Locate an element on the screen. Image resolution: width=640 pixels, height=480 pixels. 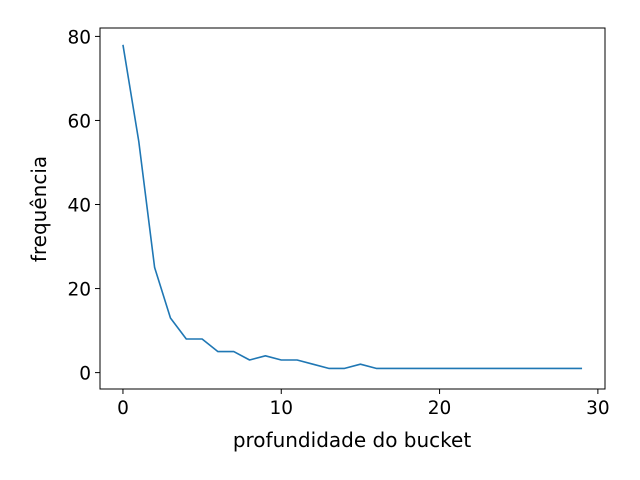
x-tick-label: 10 is located at coordinates (281, 408).